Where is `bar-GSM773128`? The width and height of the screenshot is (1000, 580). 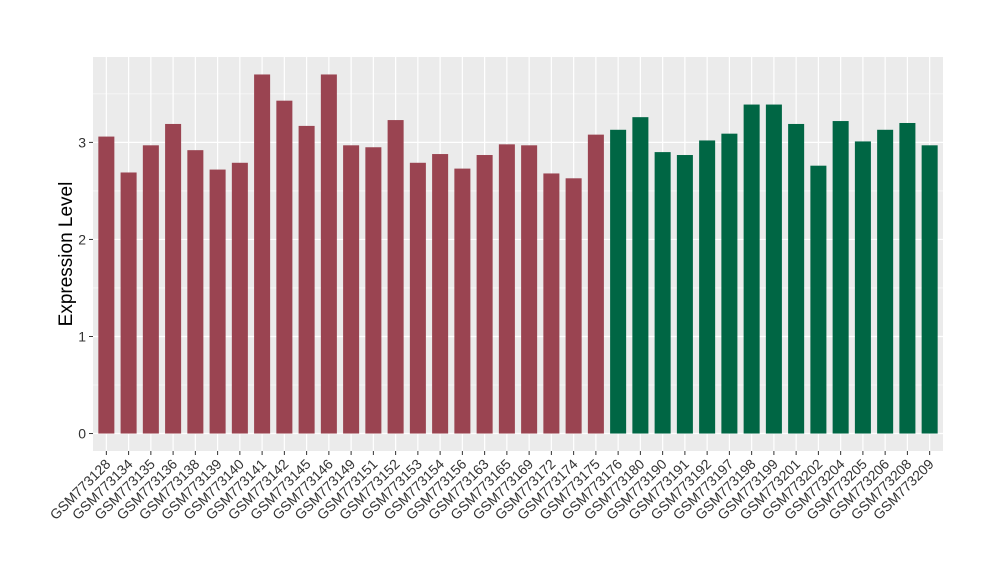 bar-GSM773128 is located at coordinates (106, 285).